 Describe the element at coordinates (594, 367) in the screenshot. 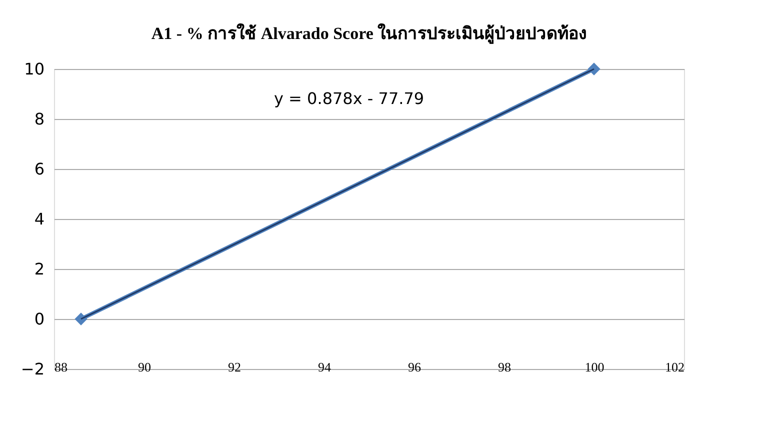

I see `x-tick-label: 100` at that location.